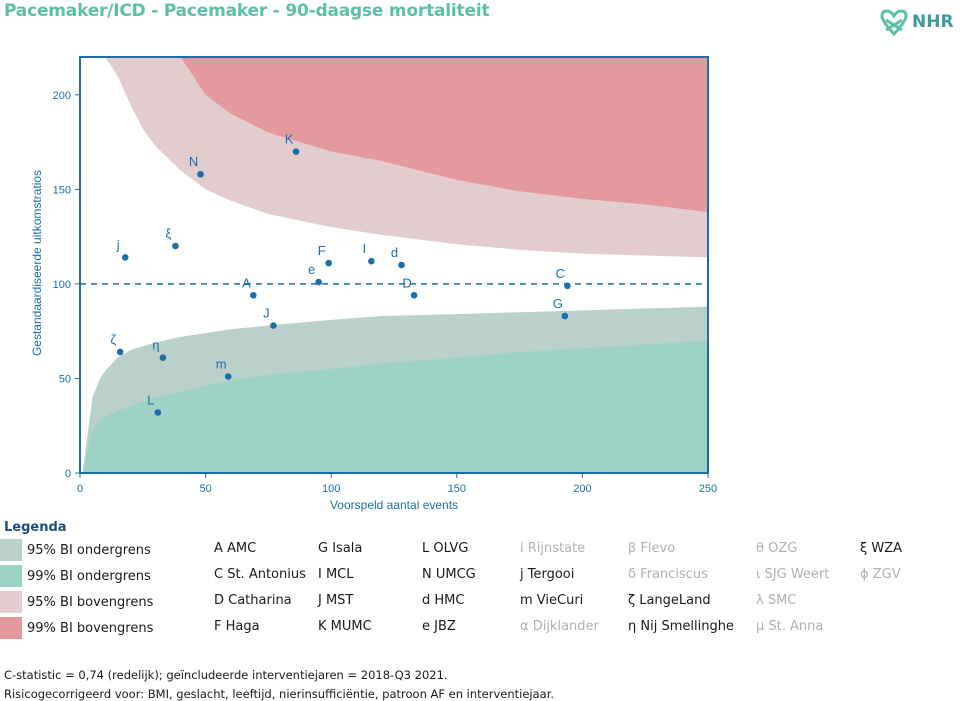 This screenshot has width=962, height=701. Describe the element at coordinates (559, 626) in the screenshot. I see `legend-hospital-item: α Dijklander` at that location.